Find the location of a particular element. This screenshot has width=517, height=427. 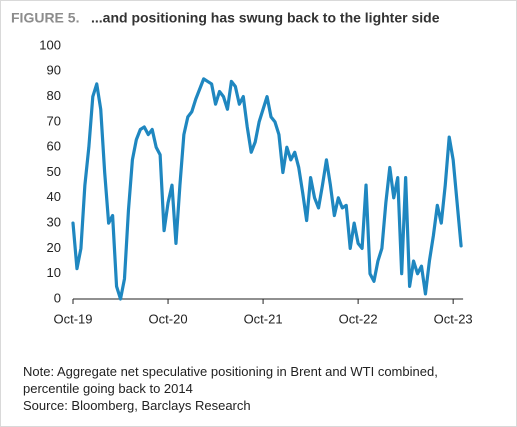

y-tick-label: 70 is located at coordinates (54, 120).